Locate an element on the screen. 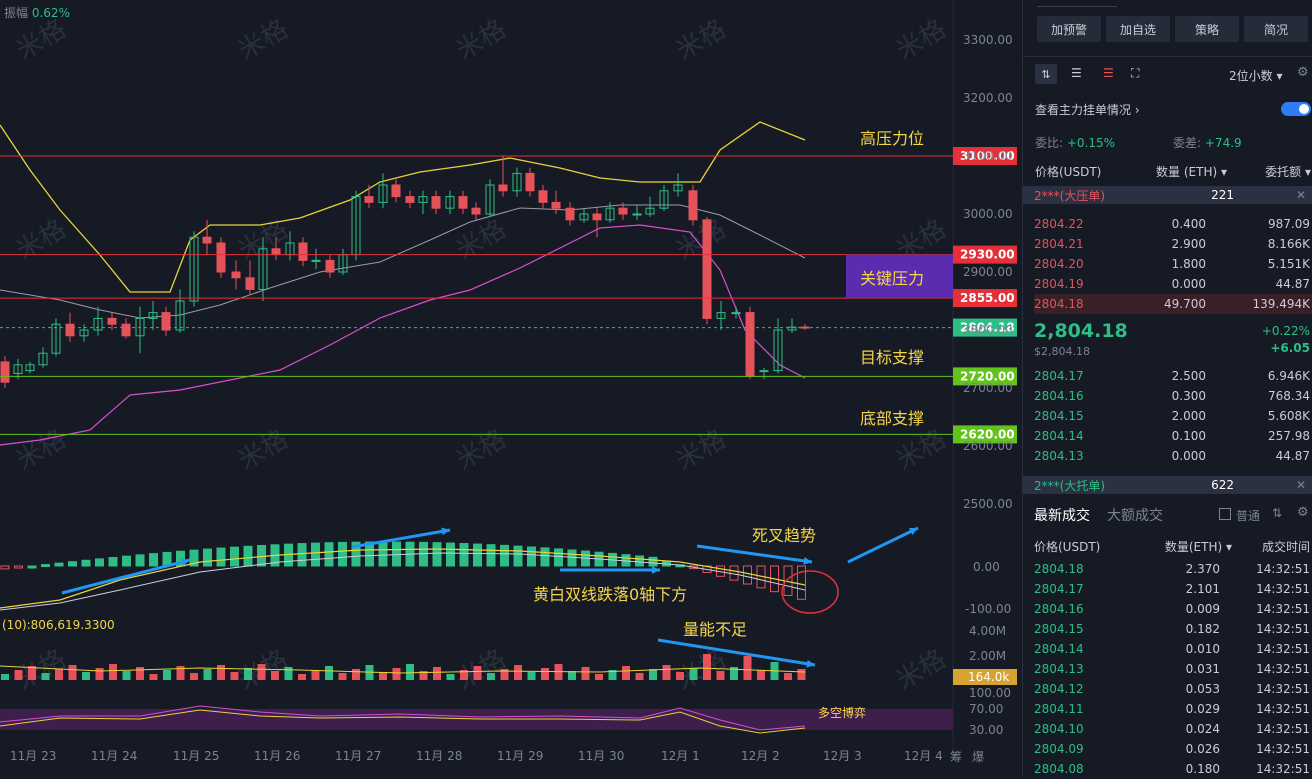 The height and width of the screenshot is (779, 1312). big-bid-label: 2***(大托单) is located at coordinates (1069, 485).